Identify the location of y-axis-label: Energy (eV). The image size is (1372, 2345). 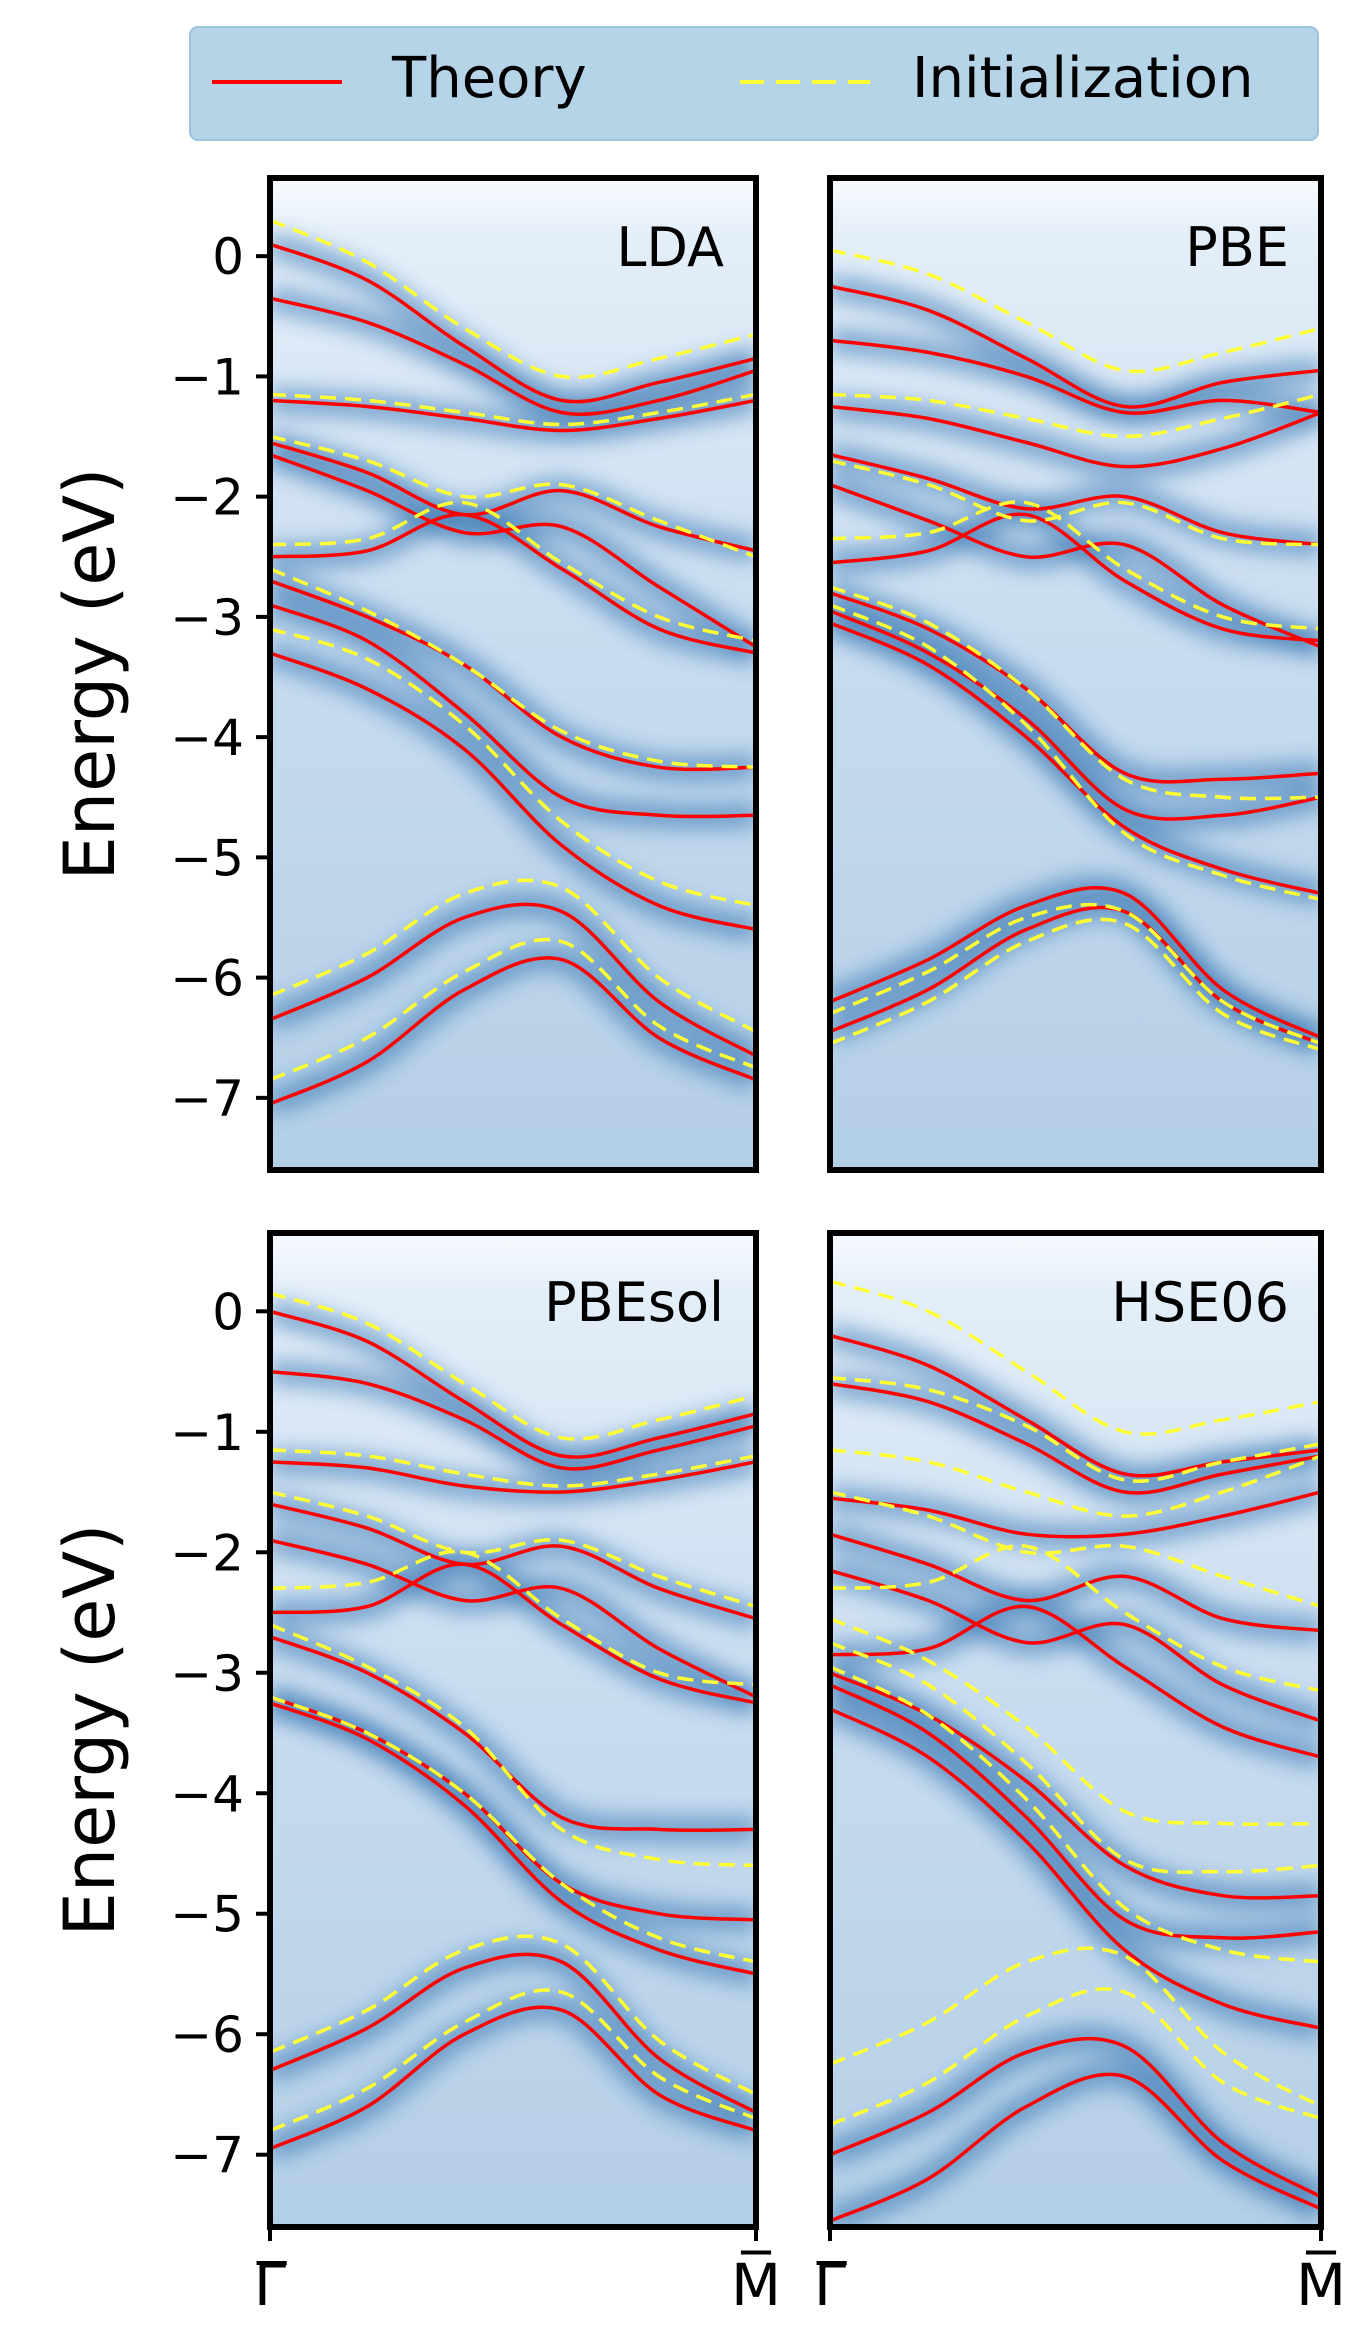
(90, 674).